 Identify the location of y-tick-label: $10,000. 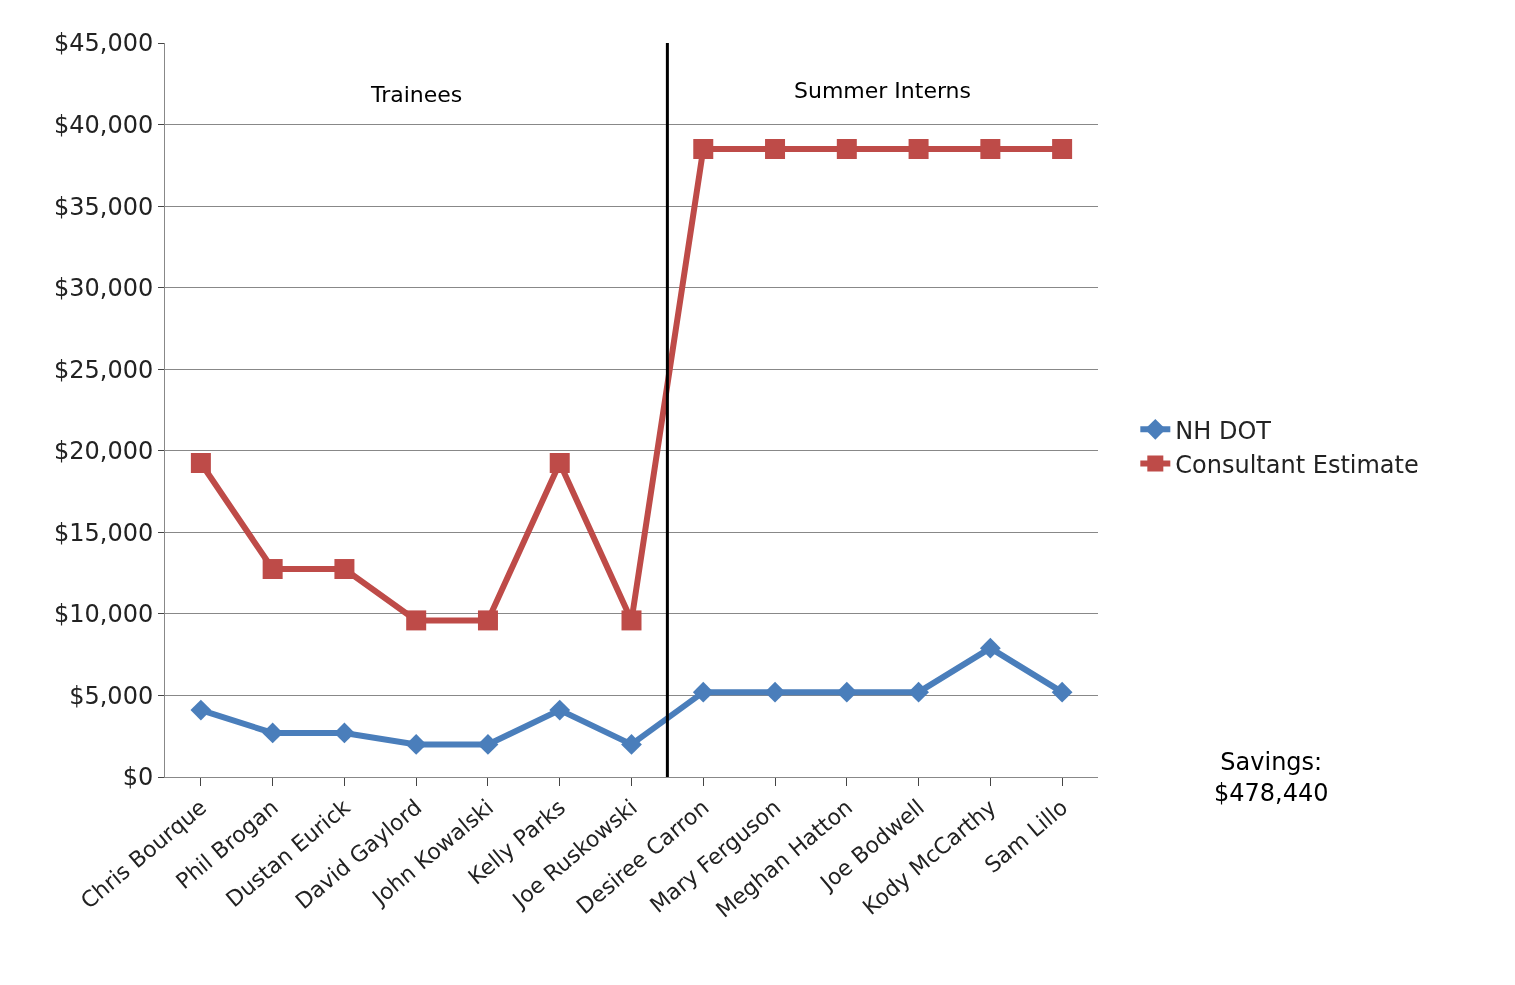
(103, 614).